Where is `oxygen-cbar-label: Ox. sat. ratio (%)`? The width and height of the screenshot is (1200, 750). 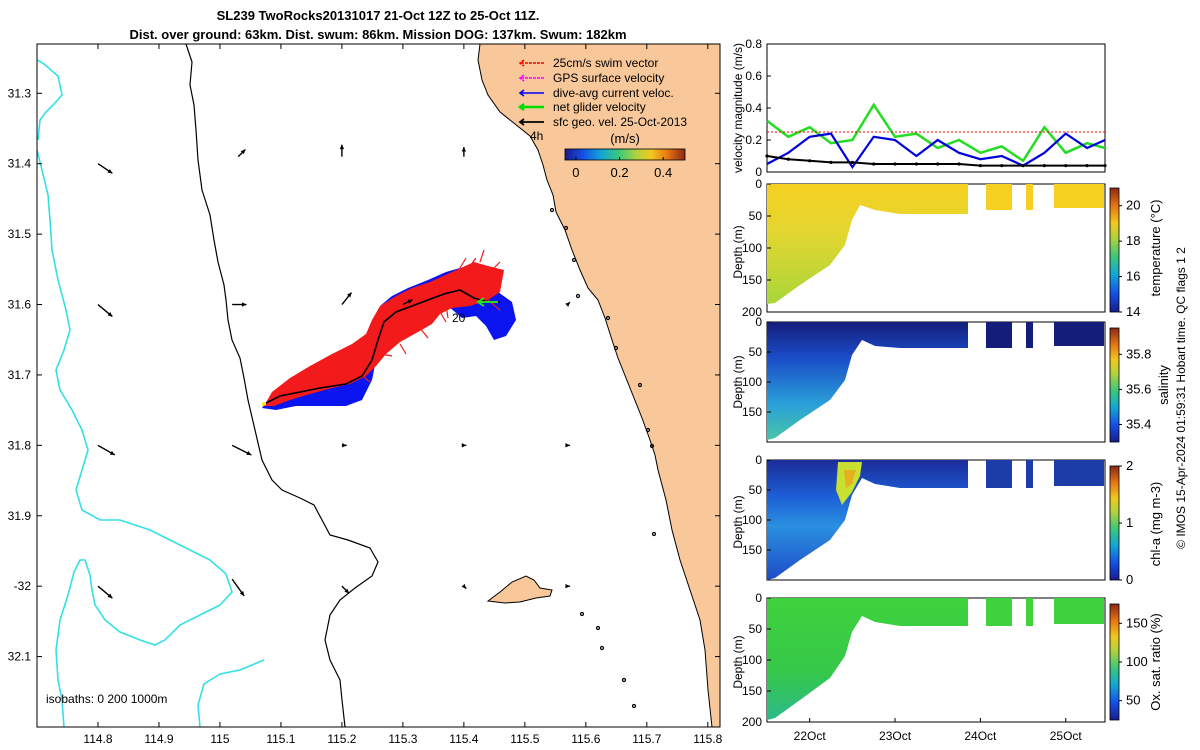
oxygen-cbar-label: Ox. sat. ratio (%) is located at coordinates (1155, 662).